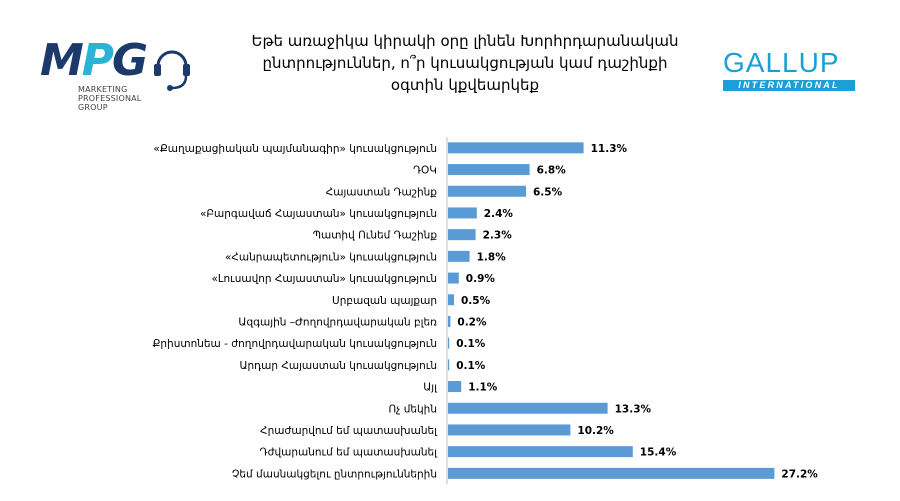  I want to click on gallup-logo-band: INTERNATIONAL, so click(789, 85).